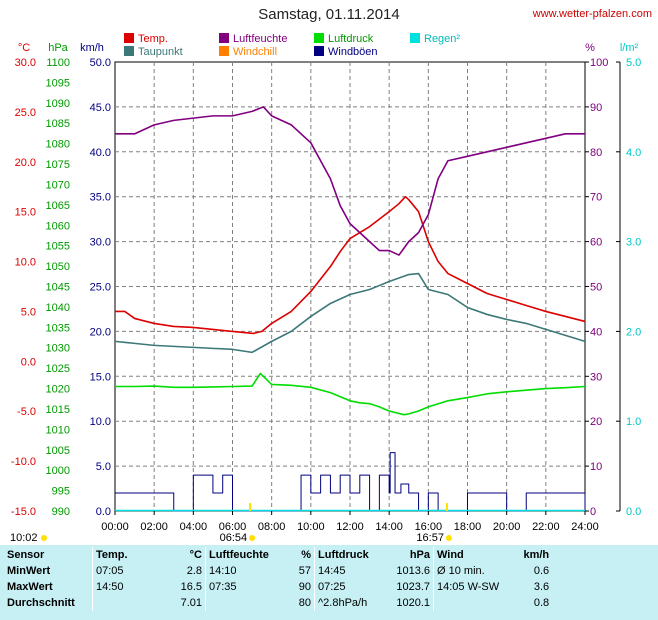 The height and width of the screenshot is (620, 658). Describe the element at coordinates (58, 145) in the screenshot. I see `pressure-tick-label: 1080` at that location.